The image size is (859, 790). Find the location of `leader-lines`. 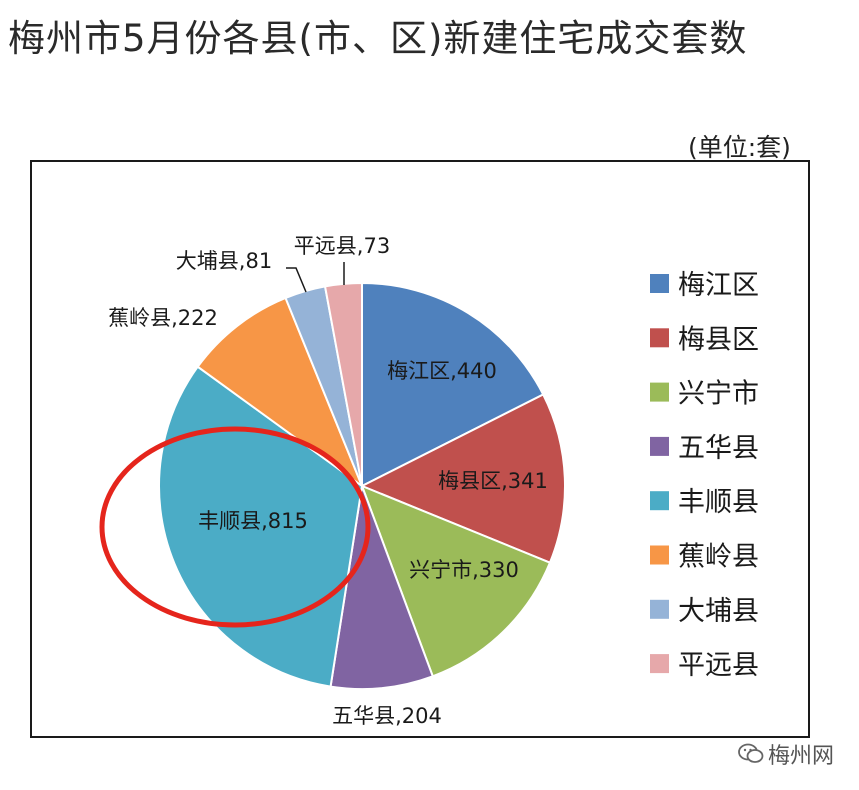

leader-lines is located at coordinates (315, 277).